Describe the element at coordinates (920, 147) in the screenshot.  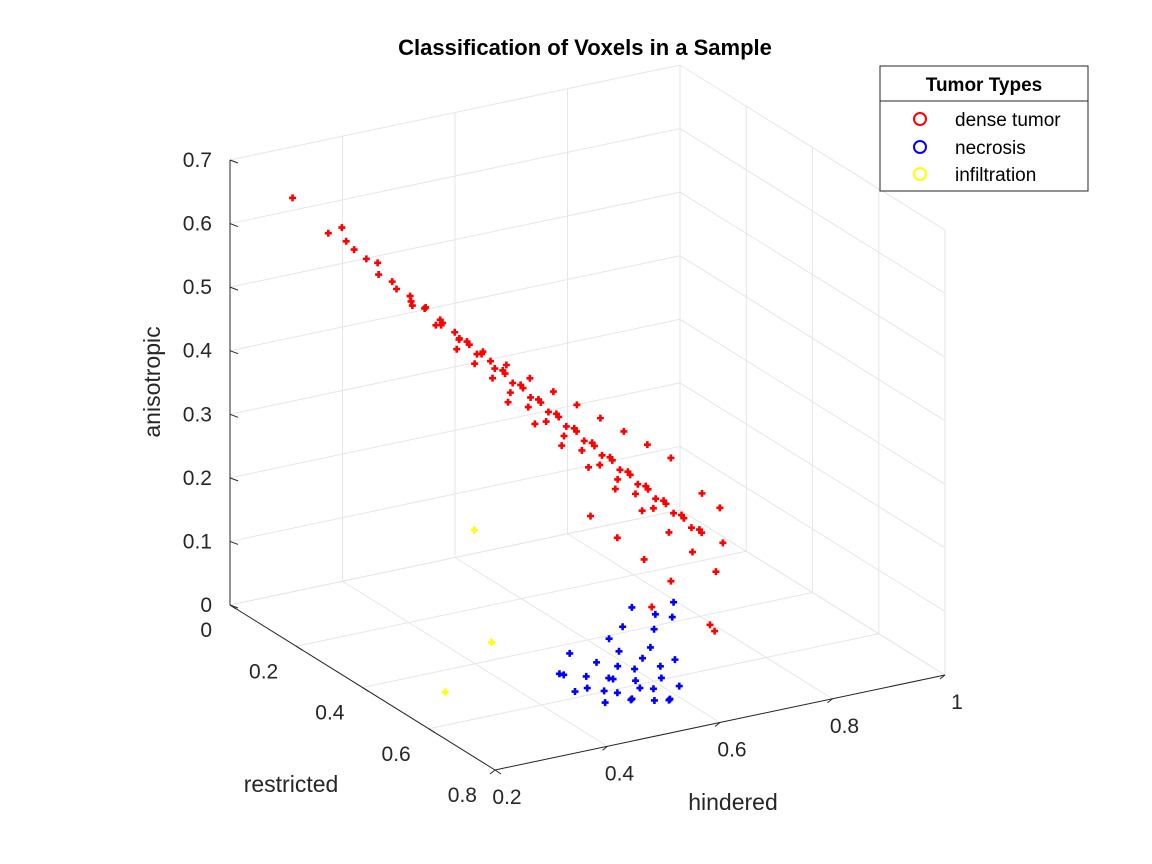
I see `legend-marker-necrosis` at that location.